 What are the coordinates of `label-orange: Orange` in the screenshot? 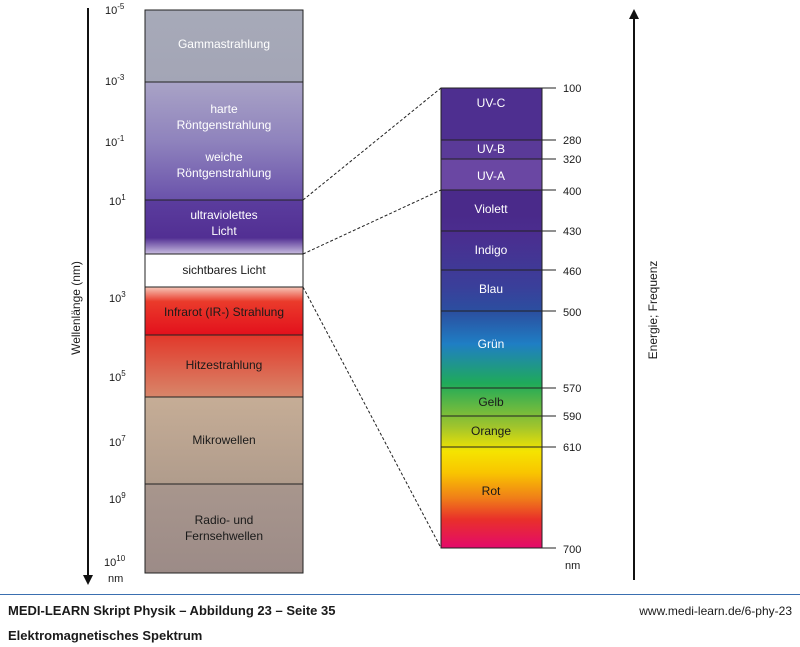 It's located at (491, 431).